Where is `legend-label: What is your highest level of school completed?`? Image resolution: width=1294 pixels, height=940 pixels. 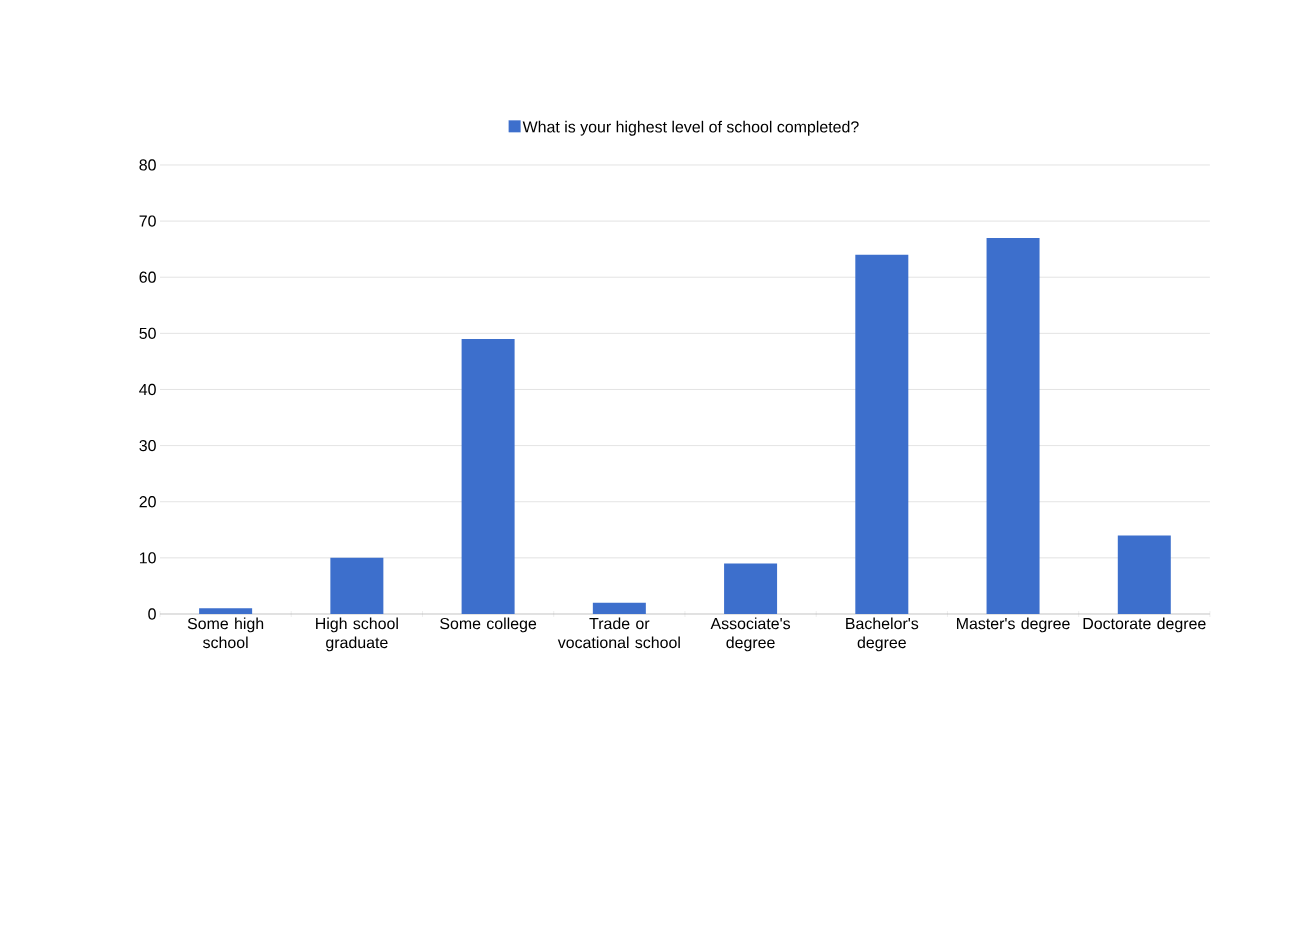
legend-label: What is your highest level of school completed? is located at coordinates (690, 128).